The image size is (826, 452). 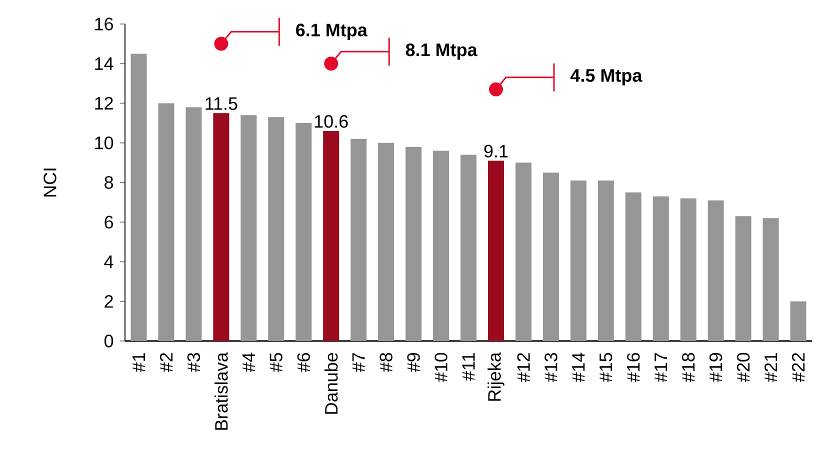 I want to click on annotation: 8.1 Mtpa, so click(x=442, y=51).